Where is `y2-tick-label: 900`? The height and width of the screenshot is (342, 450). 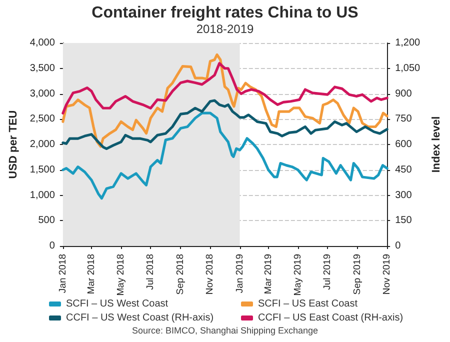 y2-tick-label: 900 is located at coordinates (403, 94).